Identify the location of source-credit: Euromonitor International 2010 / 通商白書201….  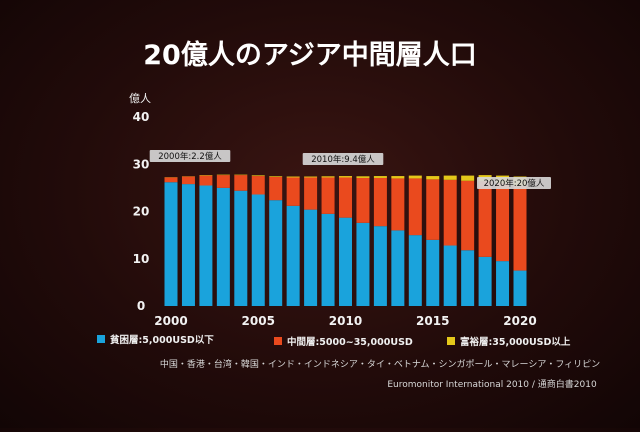
(492, 384).